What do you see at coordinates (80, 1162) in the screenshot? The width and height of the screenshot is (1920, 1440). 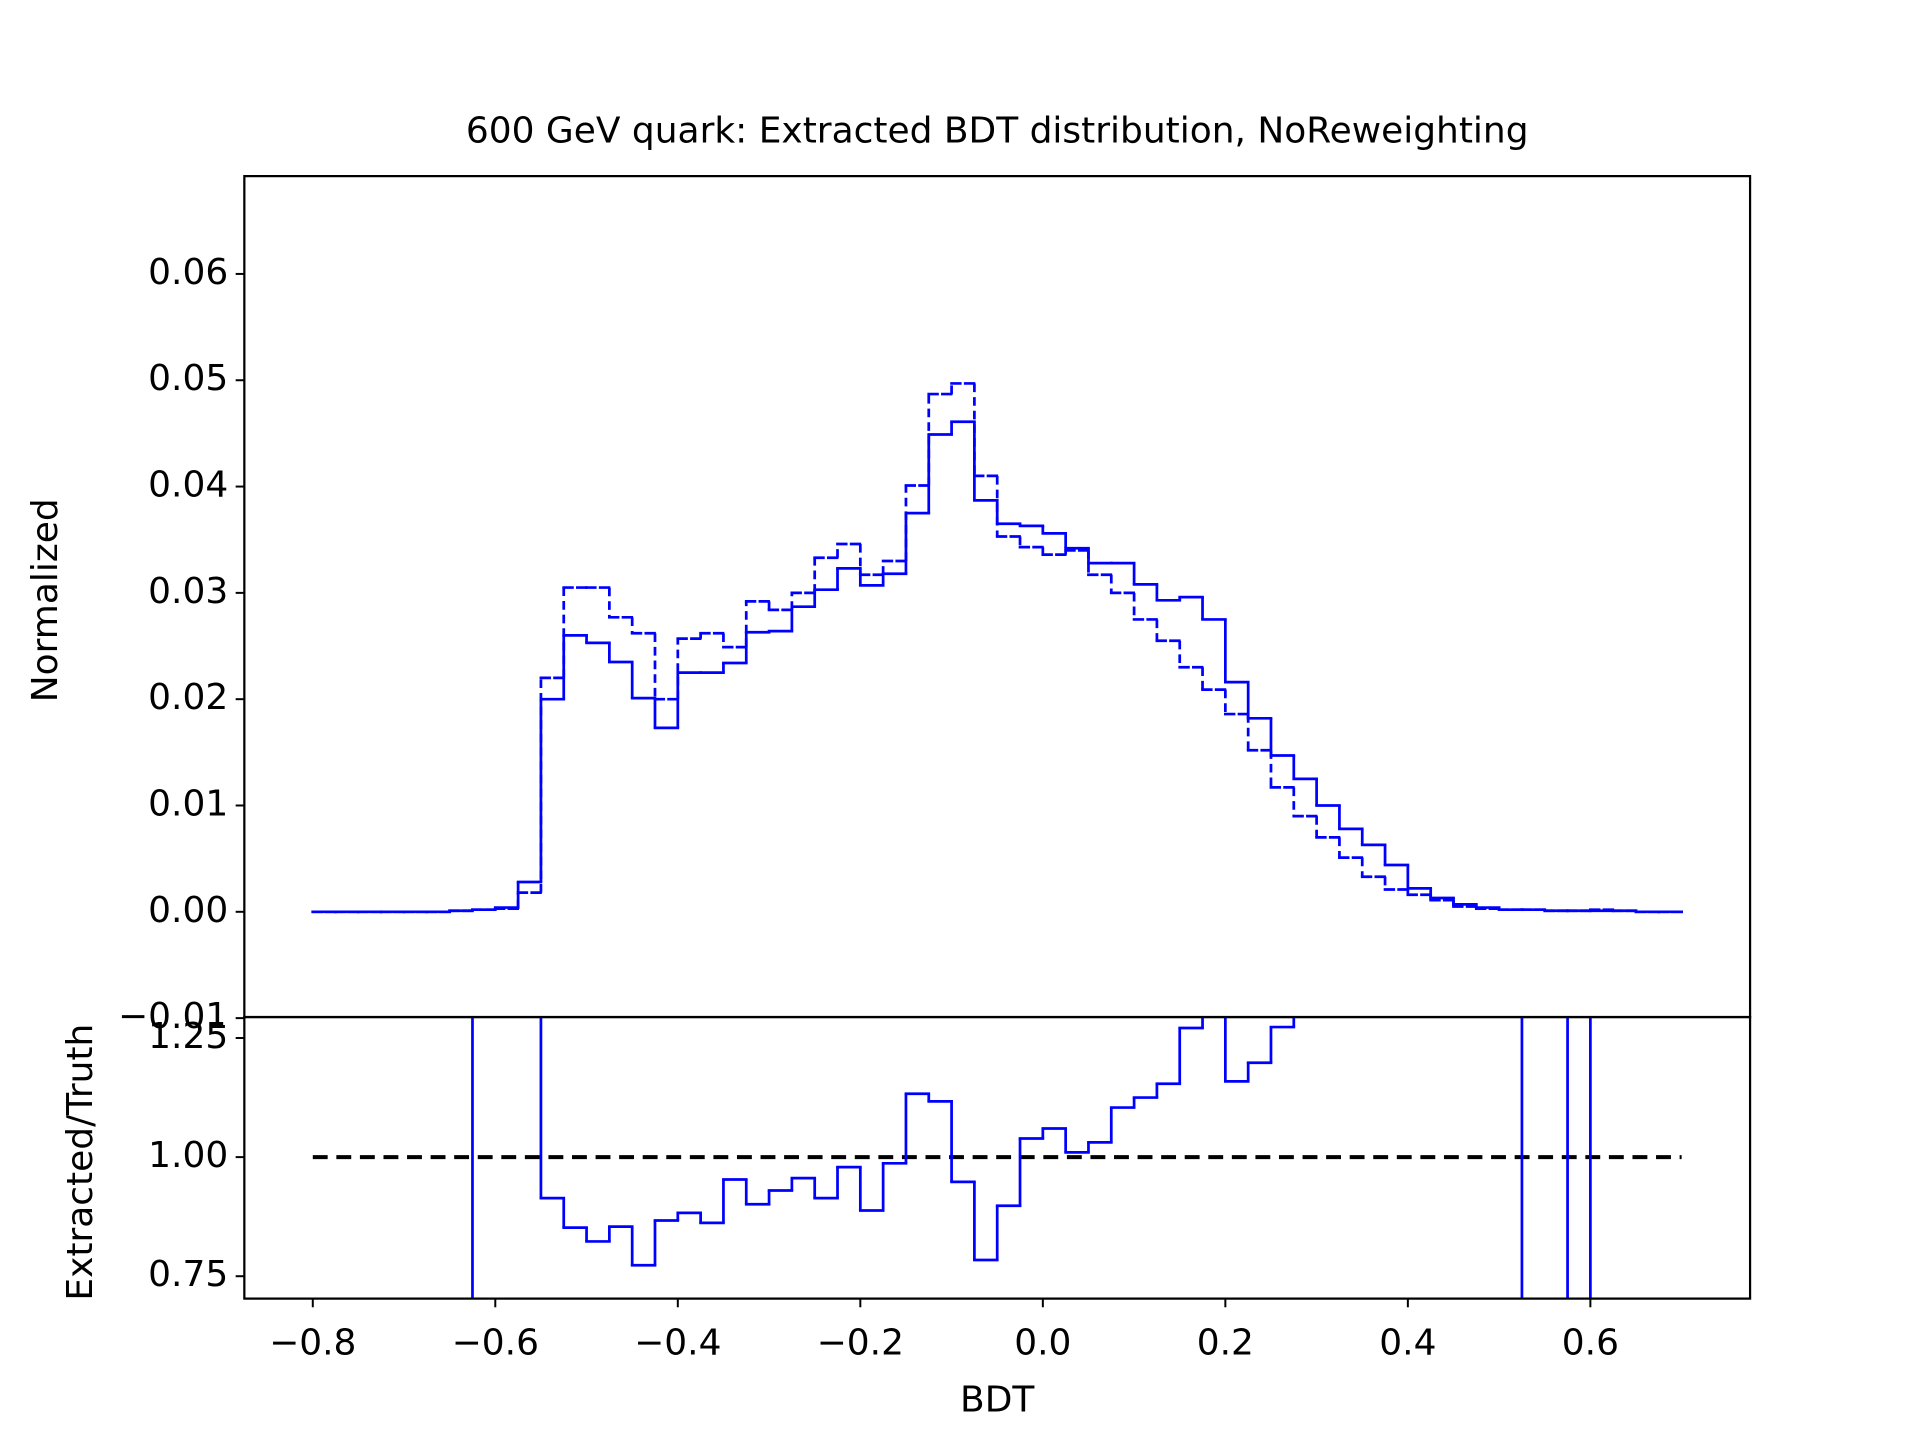 I see `y-axis-label: Extracted/Truth` at bounding box center [80, 1162].